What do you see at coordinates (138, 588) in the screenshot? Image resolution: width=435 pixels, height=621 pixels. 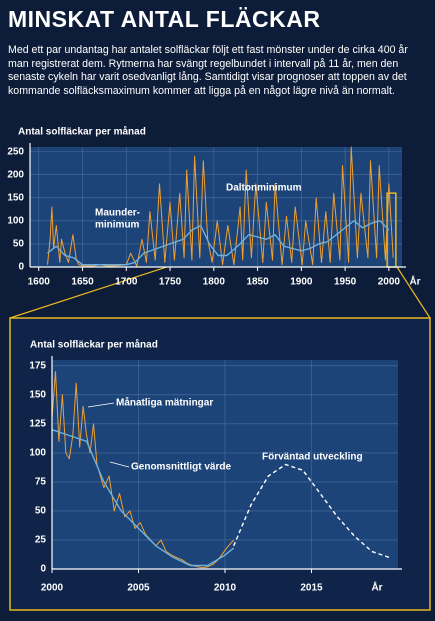 I see `x-tick-label: 2005` at bounding box center [138, 588].